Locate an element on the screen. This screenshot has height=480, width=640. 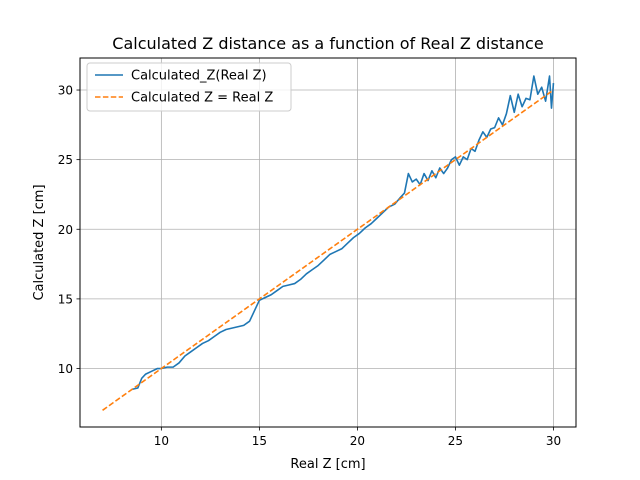
y-axis-label: Calculated Z [cm] is located at coordinates (39, 242).